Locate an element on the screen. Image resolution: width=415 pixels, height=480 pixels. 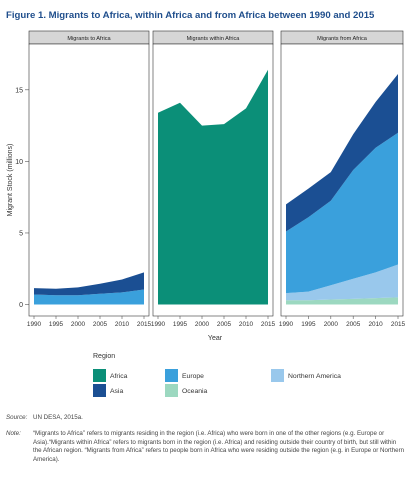
area-northern-america is located at coordinates (342, 282).